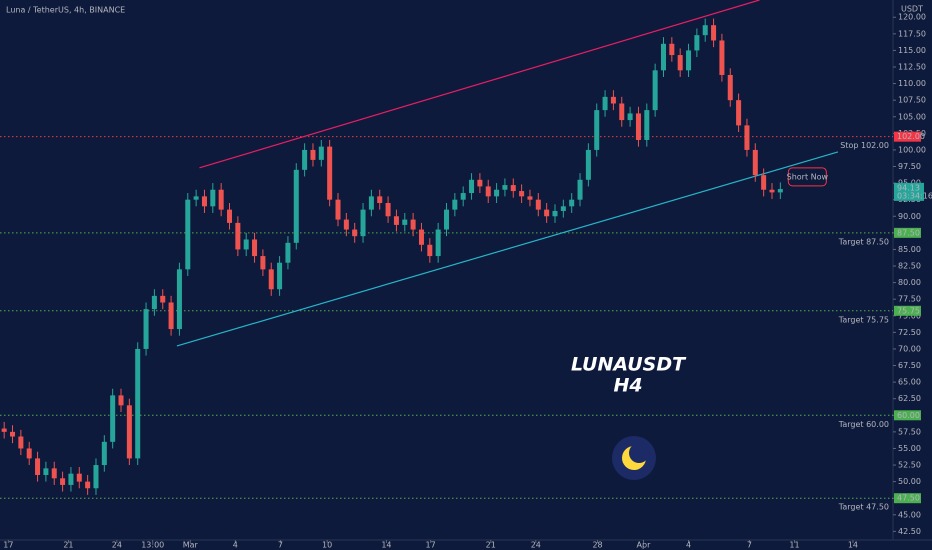 This screenshot has width=932, height=550. Describe the element at coordinates (912, 83) in the screenshot. I see `y-tick-label: 110.00` at that location.